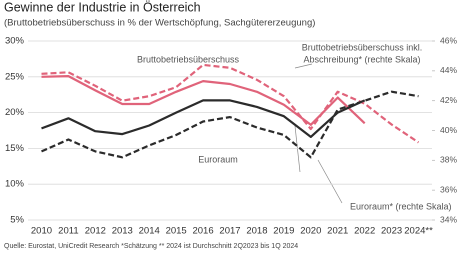 Image resolution: width=464 pixels, height=254 pixels. I want to click on x-tick-label: 2022, so click(364, 231).